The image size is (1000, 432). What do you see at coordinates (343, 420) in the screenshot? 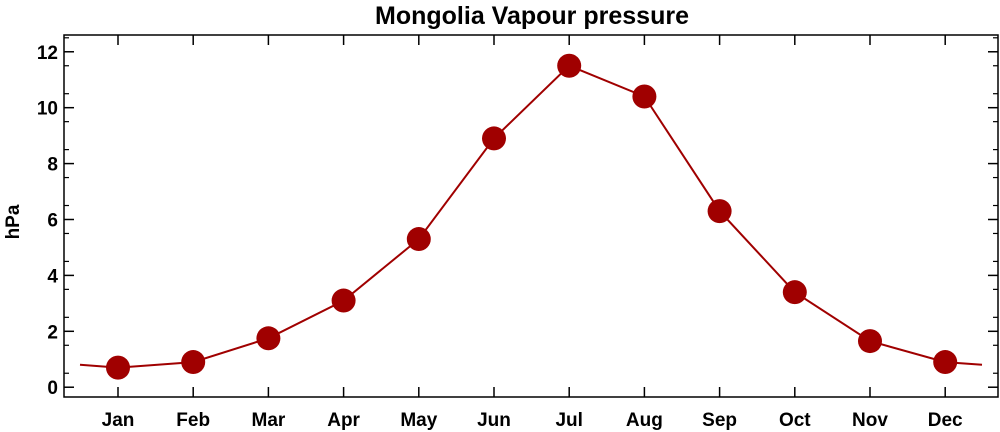
I see `x-tick-label: Apr` at bounding box center [343, 420].